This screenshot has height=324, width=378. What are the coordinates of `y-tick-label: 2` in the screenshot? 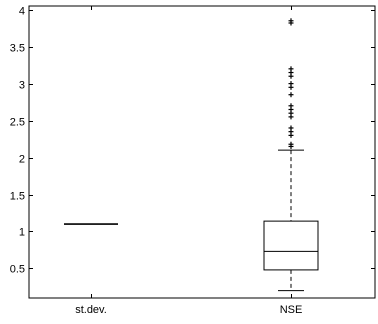 It's located at (22, 160).